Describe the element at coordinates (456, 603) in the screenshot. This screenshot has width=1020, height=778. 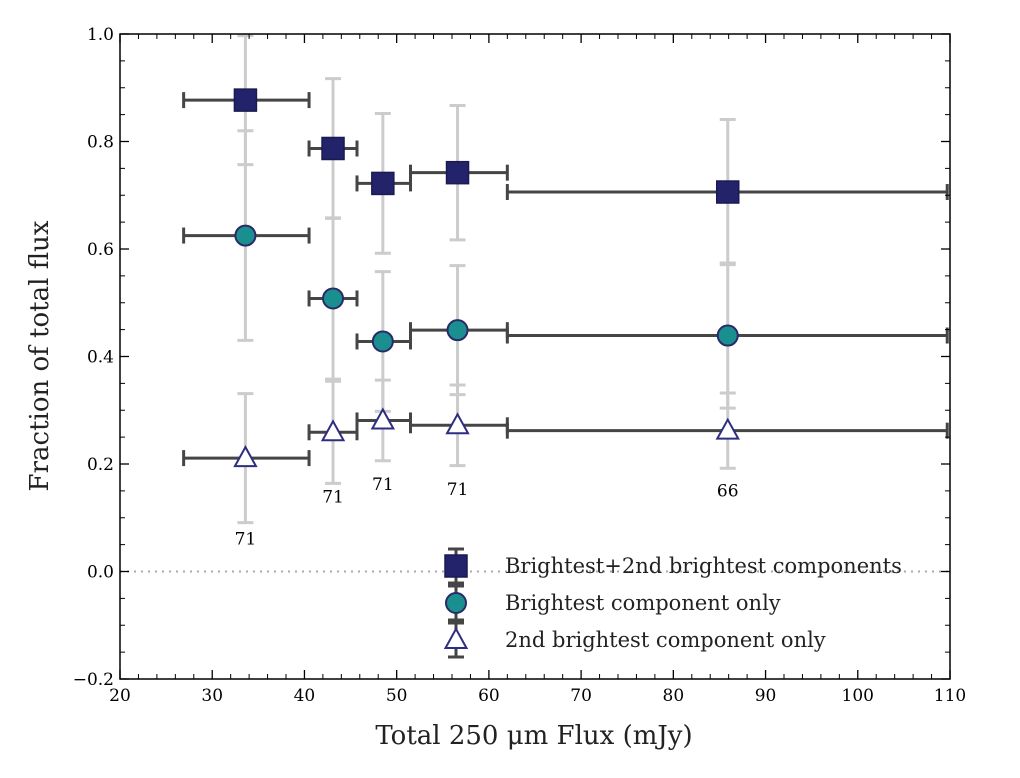
I see `legend-circle-marker` at that location.